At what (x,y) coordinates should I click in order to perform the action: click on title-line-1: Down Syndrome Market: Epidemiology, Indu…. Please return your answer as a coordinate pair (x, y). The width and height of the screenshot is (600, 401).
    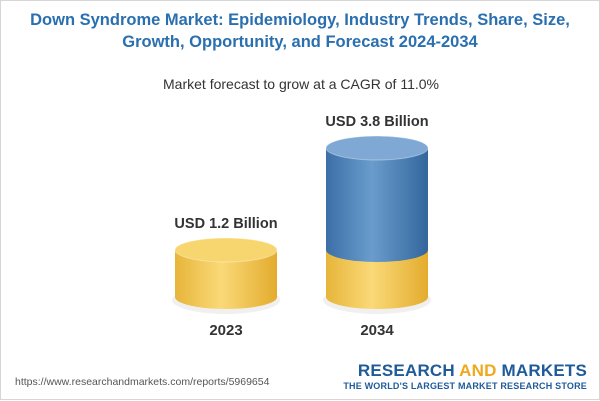
    Looking at the image, I should click on (300, 20).